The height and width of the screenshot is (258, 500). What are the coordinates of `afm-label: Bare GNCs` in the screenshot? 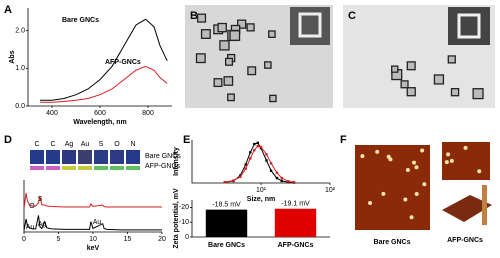 It's located at (392, 242).